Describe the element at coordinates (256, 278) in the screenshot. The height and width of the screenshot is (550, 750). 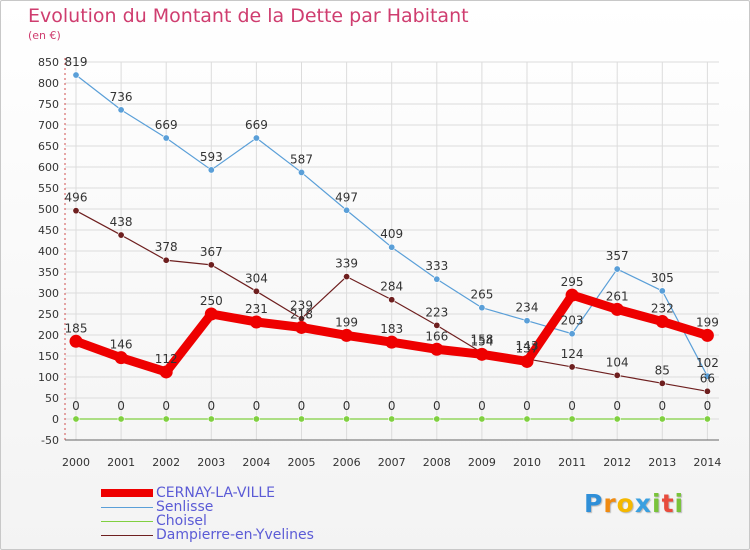
I see `data-label: 304` at that location.